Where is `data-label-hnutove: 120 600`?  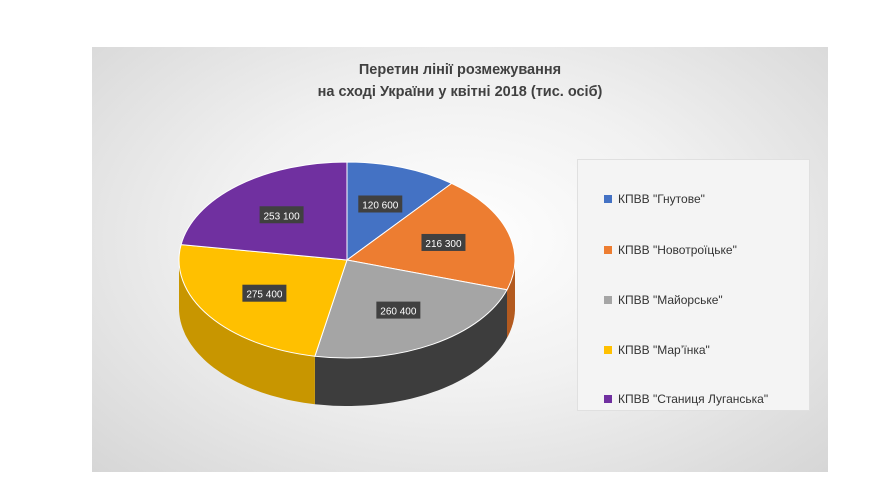
data-label-hnutove: 120 600 is located at coordinates (380, 204).